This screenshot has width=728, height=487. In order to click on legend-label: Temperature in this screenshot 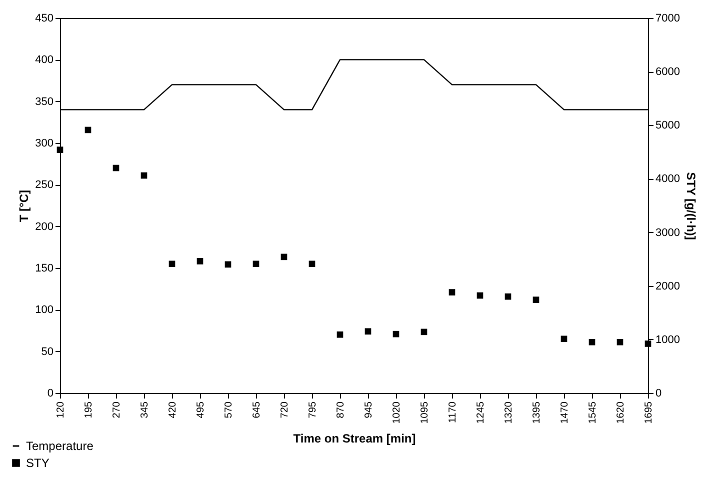, I will do `click(60, 446)`.